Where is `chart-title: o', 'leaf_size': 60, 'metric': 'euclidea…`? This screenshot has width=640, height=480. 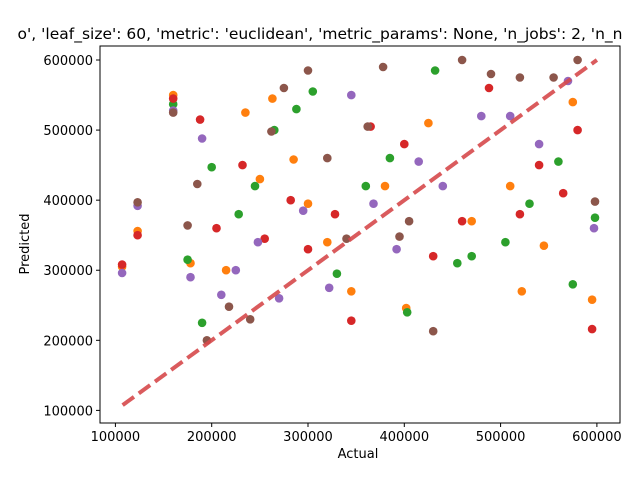
chart-title: o', 'leaf_size': 60, 'metric': 'euclidea… is located at coordinates (320, 34).